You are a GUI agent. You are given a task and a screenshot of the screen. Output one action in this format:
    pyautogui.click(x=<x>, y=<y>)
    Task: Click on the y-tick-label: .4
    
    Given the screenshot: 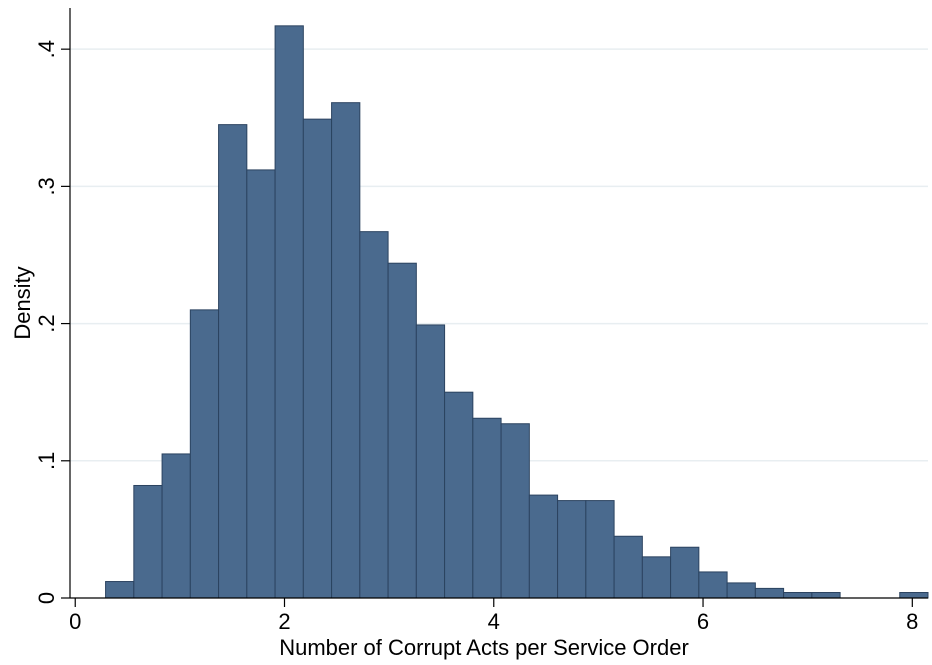 What is the action you would take?
    pyautogui.click(x=46, y=49)
    